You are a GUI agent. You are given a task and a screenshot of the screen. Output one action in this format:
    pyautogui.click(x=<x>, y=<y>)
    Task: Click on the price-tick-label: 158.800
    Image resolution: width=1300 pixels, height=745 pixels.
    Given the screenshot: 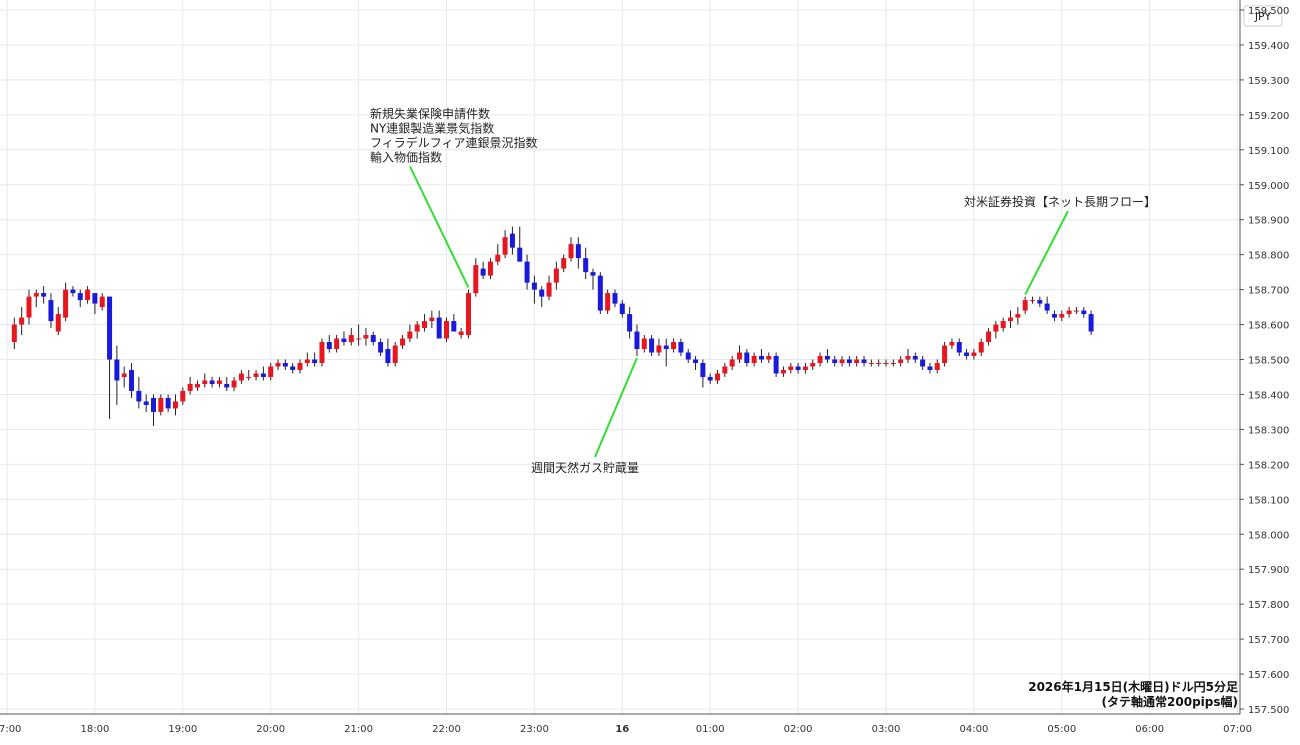 What is the action you would take?
    pyautogui.click(x=1268, y=256)
    